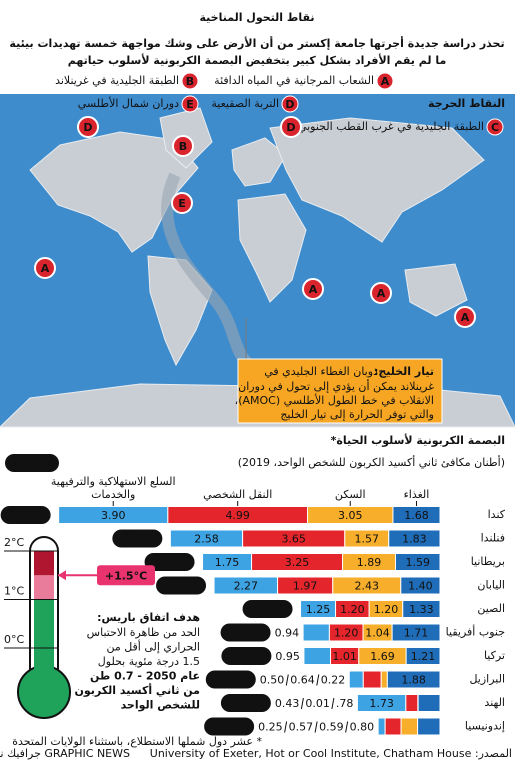 This screenshot has width=515, height=761. Describe the element at coordinates (418, 440) in the screenshot. I see `chart-title: البصمة الكربونية لأسلوب الحياة*` at that location.